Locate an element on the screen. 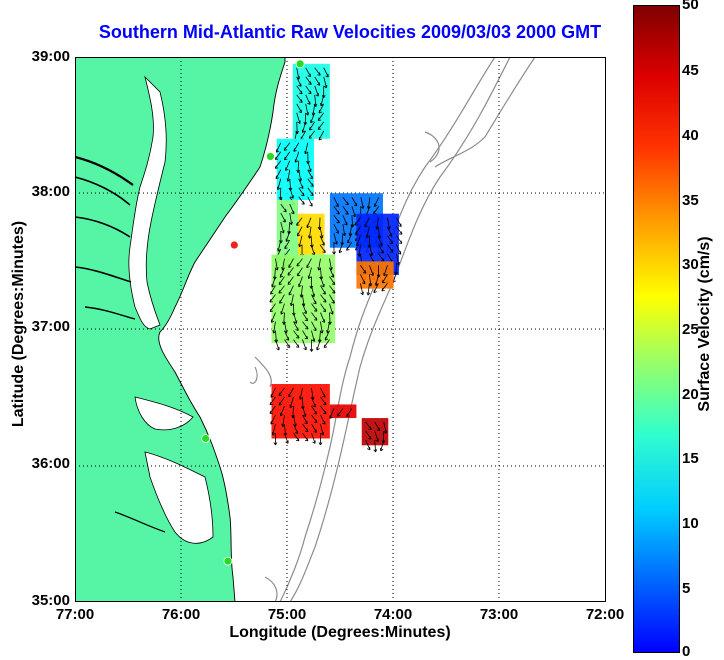  colorbar-tick: 35 is located at coordinates (690, 200).